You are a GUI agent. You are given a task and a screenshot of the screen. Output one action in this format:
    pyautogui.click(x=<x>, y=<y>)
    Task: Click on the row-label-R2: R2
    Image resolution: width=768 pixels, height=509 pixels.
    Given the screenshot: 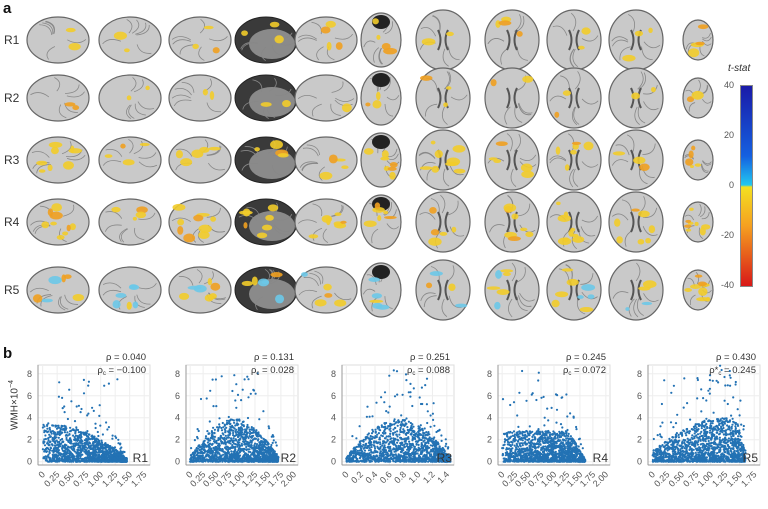 What is the action you would take?
    pyautogui.click(x=12, y=98)
    